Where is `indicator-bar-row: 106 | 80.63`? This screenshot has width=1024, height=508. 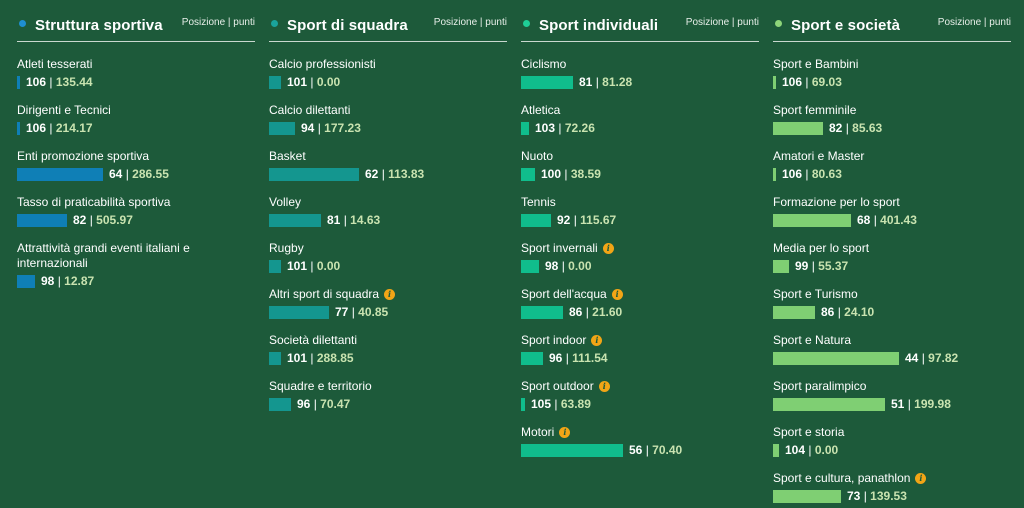 indicator-bar-row: 106 | 80.63 is located at coordinates (892, 174).